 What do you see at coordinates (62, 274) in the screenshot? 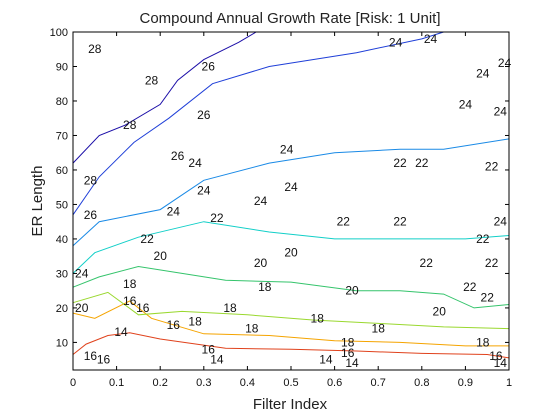
I see `y-tick-label: 30` at bounding box center [62, 274].